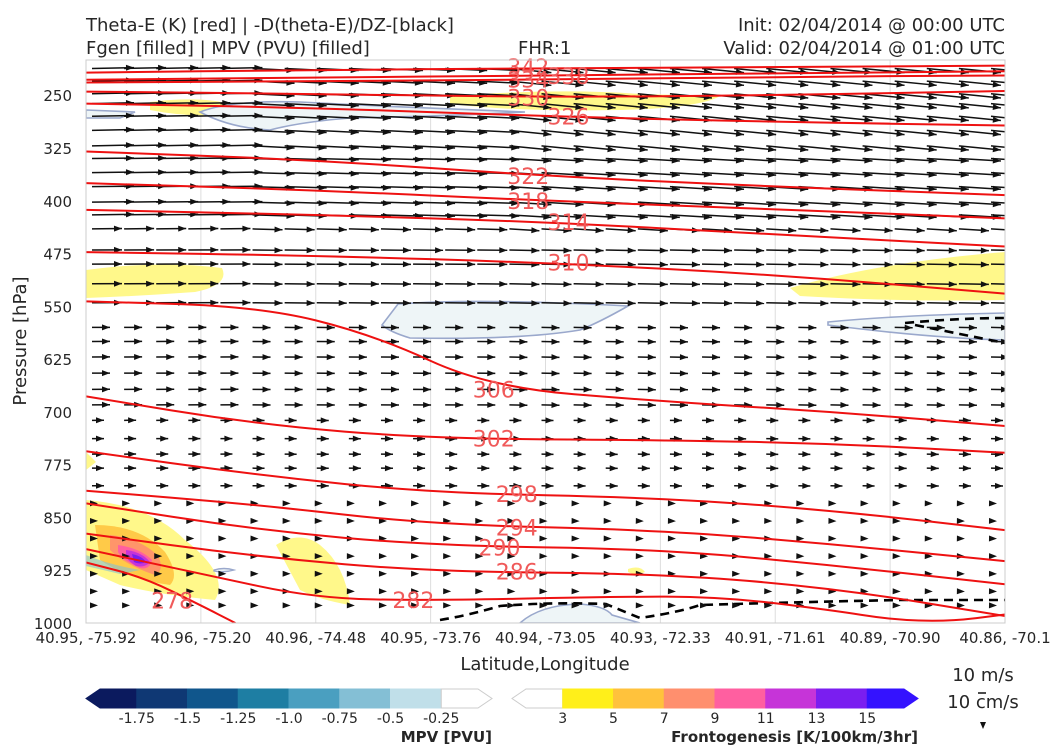 Image resolution: width=1050 pixels, height=750 pixels. What do you see at coordinates (315, 638) in the screenshot?
I see `x-tick-label: 40.96, -74.48` at bounding box center [315, 638].